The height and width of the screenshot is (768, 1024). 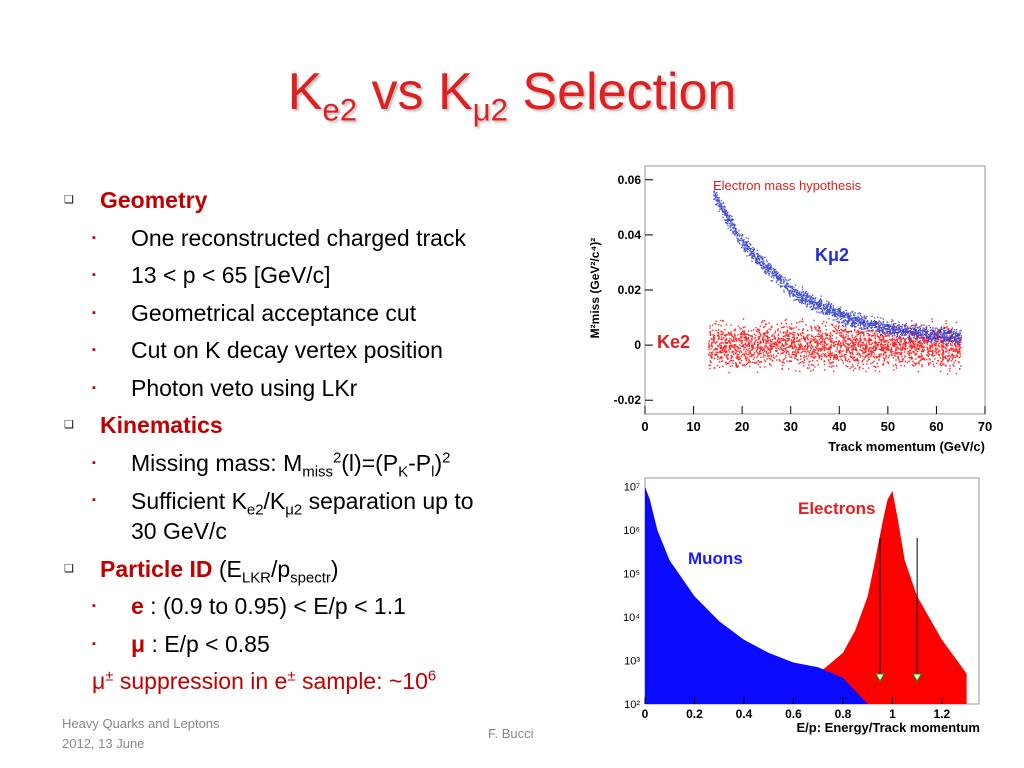 I want to click on sub-bullet: ▪ One reconstructed charged track, so click(x=279, y=237).